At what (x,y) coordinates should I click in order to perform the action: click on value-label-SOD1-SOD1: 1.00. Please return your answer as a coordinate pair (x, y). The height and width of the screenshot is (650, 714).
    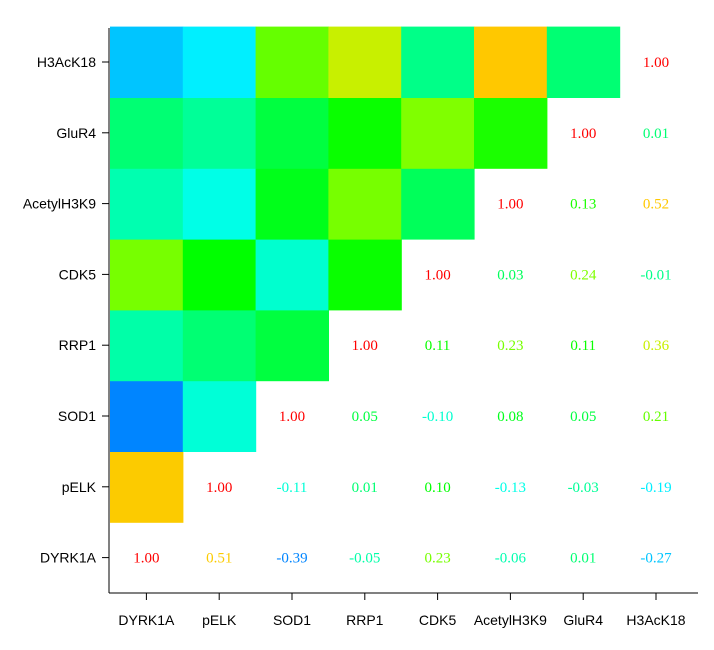
    Looking at the image, I should click on (292, 417).